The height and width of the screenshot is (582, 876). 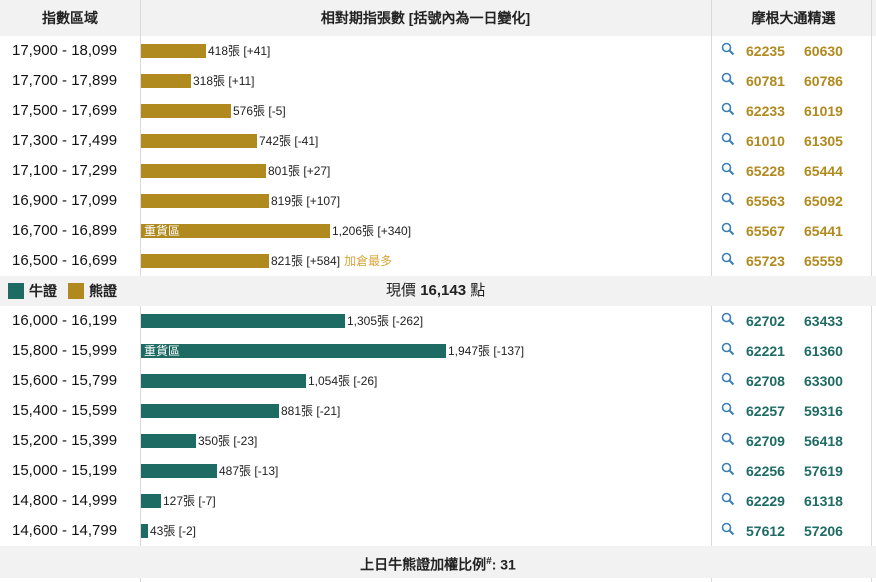 I want to click on heavy-zone-label: 重貨區, so click(x=162, y=231).